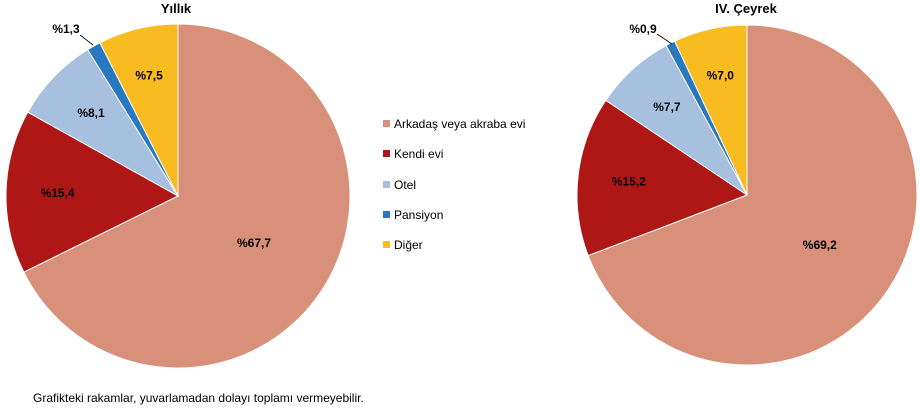 Image resolution: width=920 pixels, height=410 pixels. Describe the element at coordinates (746, 8) in the screenshot. I see `pie-title-quarter: IV. Çeyrek` at that location.